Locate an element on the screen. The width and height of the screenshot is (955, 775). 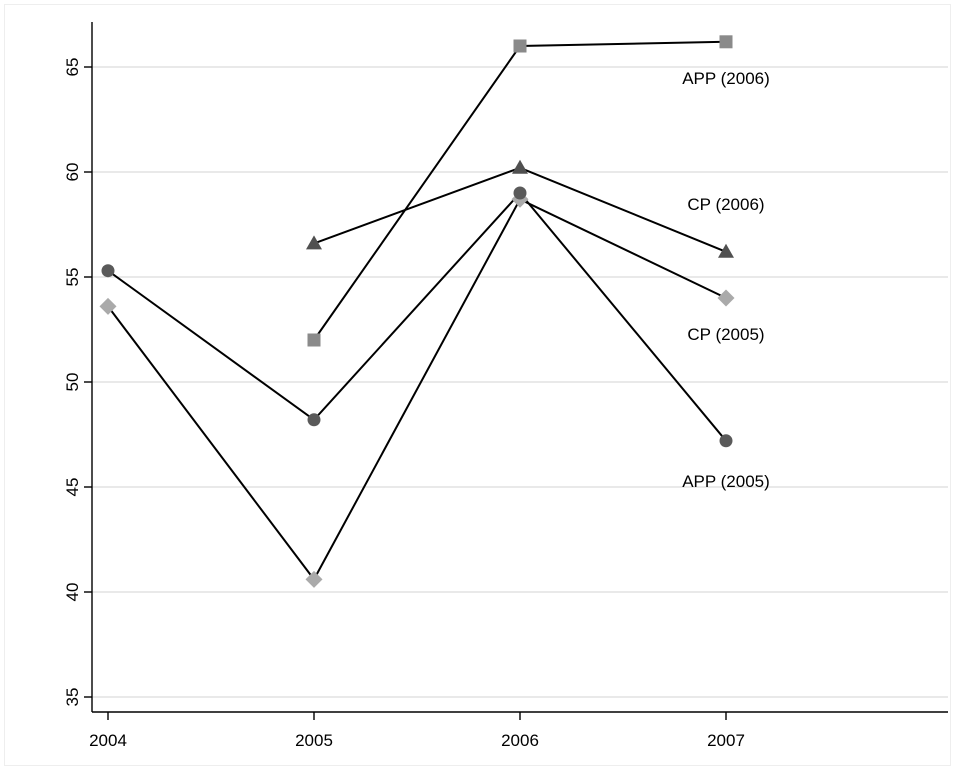
y-tick-label: 60 is located at coordinates (72, 172).